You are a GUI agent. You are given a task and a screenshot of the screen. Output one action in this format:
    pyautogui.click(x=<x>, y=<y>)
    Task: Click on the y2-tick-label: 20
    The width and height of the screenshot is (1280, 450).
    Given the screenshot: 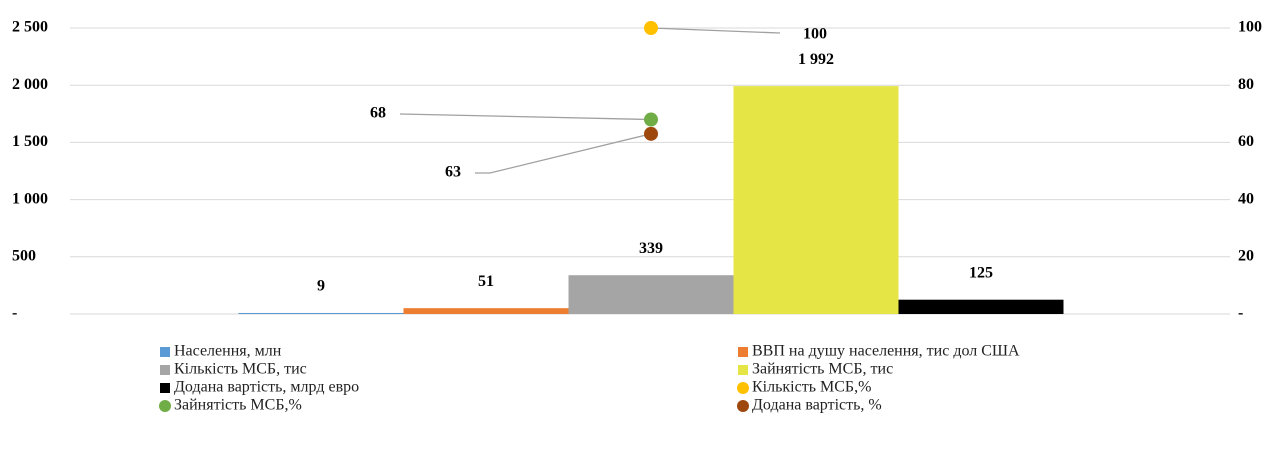 What is the action you would take?
    pyautogui.click(x=1246, y=255)
    